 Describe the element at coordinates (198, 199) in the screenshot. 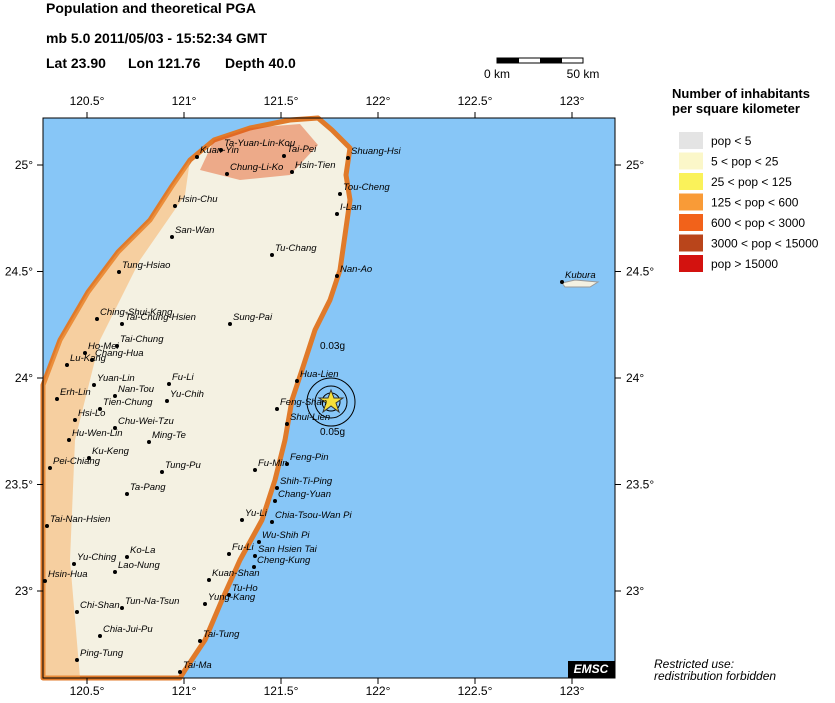

I see `city-label: Hsin-Chu` at that location.